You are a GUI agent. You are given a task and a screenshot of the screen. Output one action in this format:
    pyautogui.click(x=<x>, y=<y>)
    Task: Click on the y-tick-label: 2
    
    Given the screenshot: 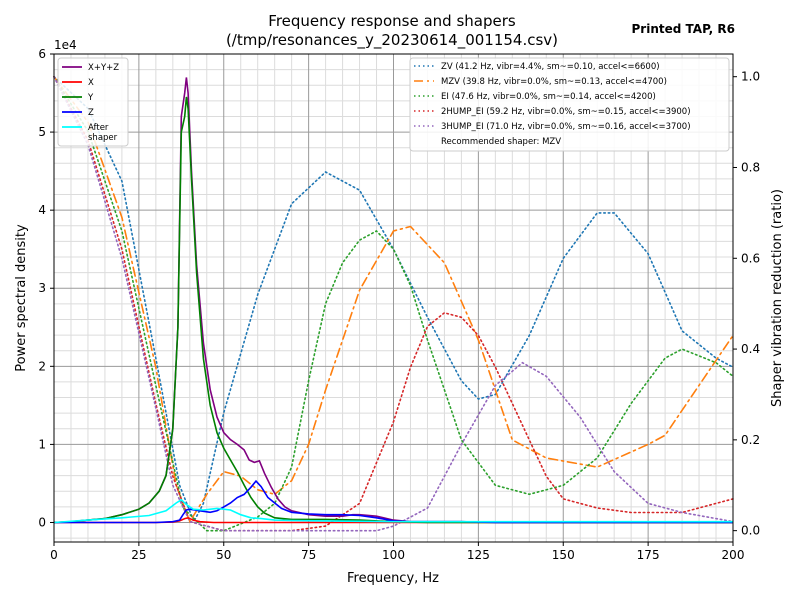 What is the action you would take?
    pyautogui.click(x=42, y=366)
    